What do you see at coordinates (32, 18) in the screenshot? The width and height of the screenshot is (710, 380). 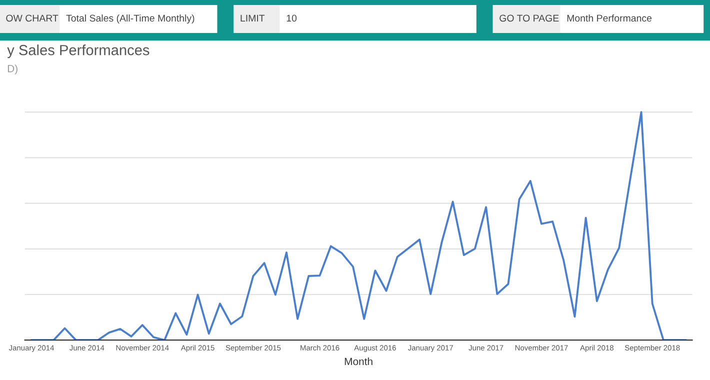 I see `text: OW CHART` at bounding box center [32, 18].